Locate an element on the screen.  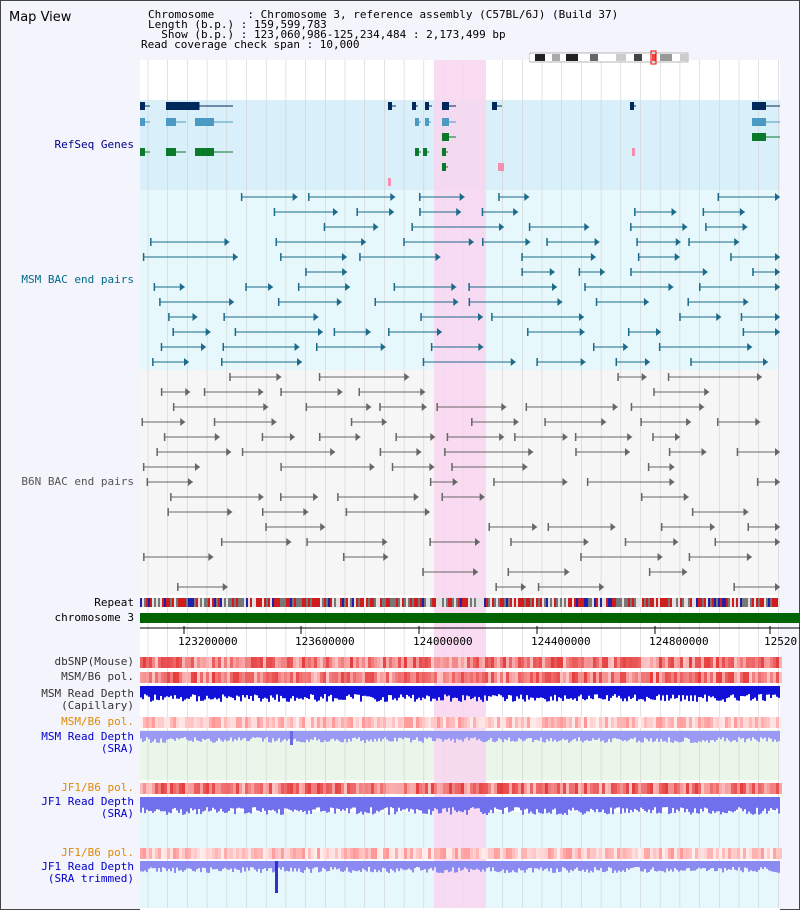
msm-bac-label: MSM BAC end pairs is located at coordinates (77, 279).